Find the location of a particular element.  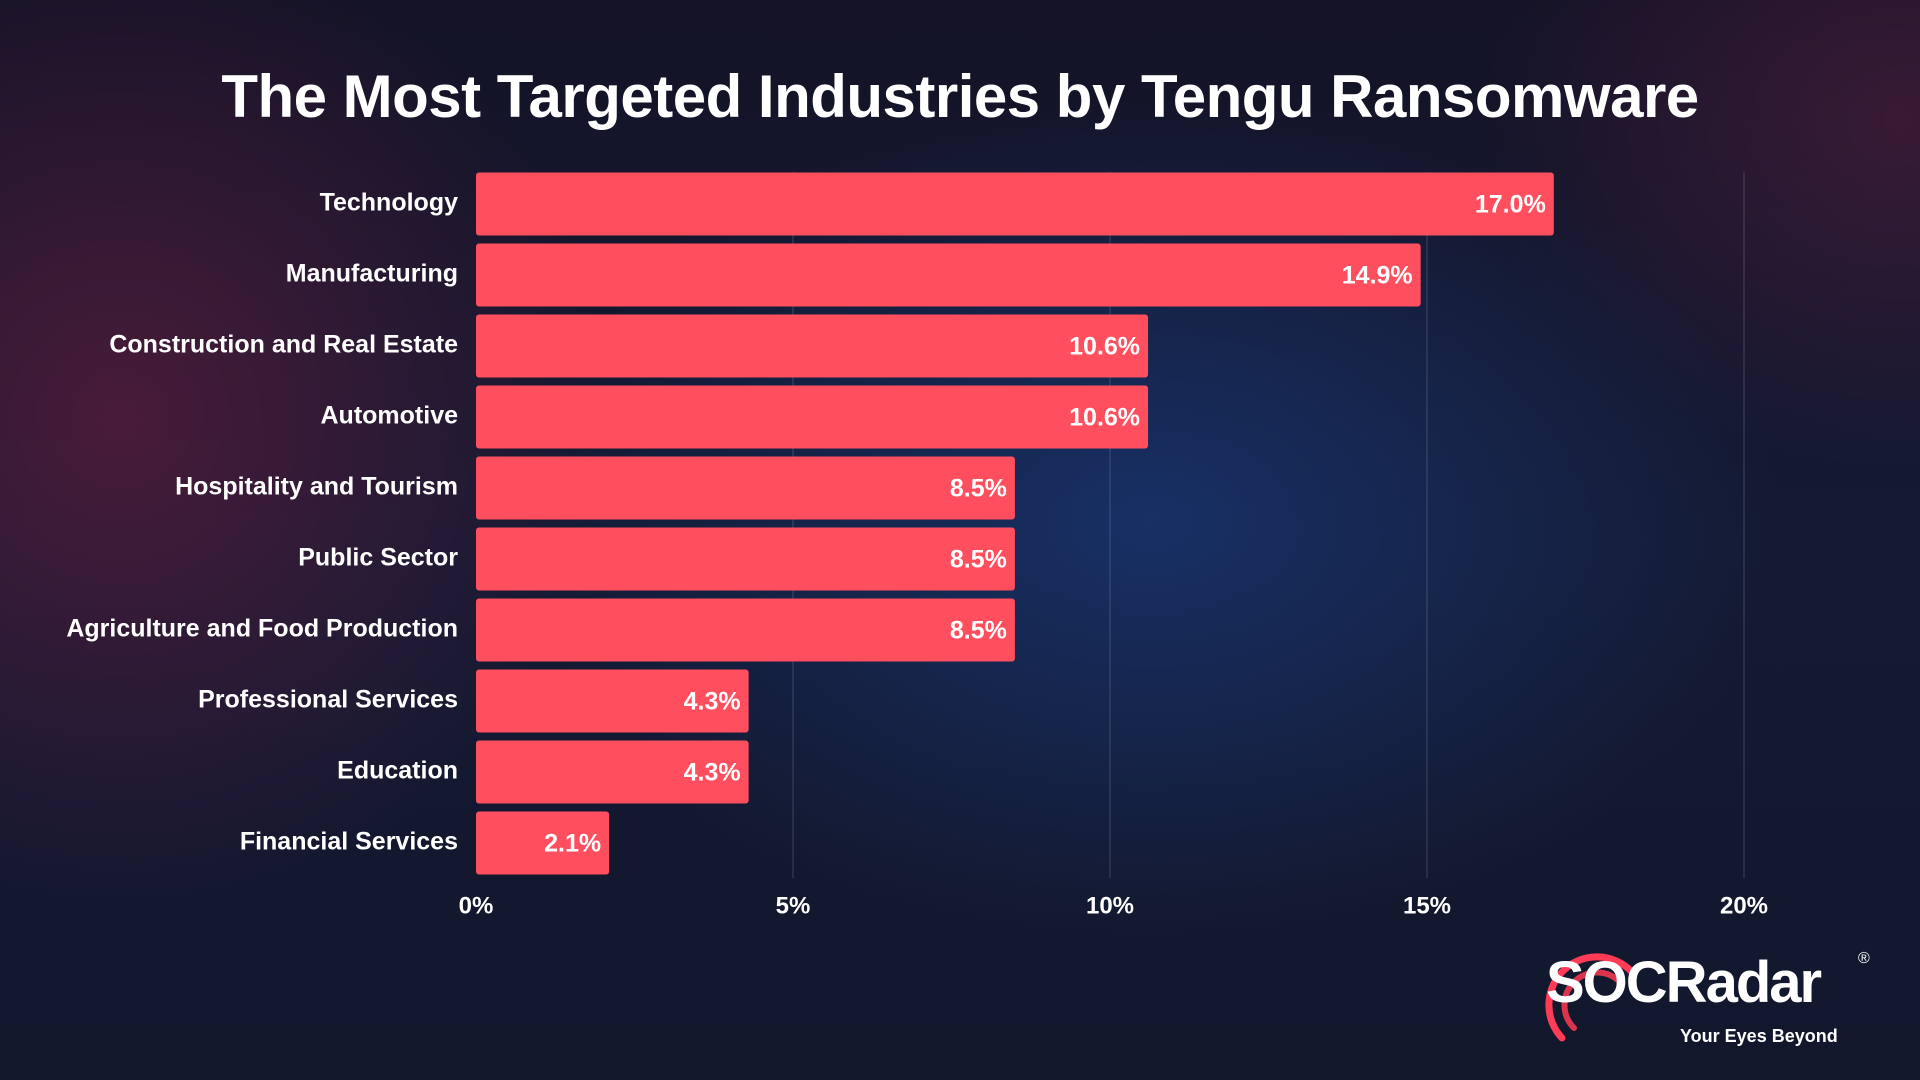

registered-mark: ® is located at coordinates (1864, 958).